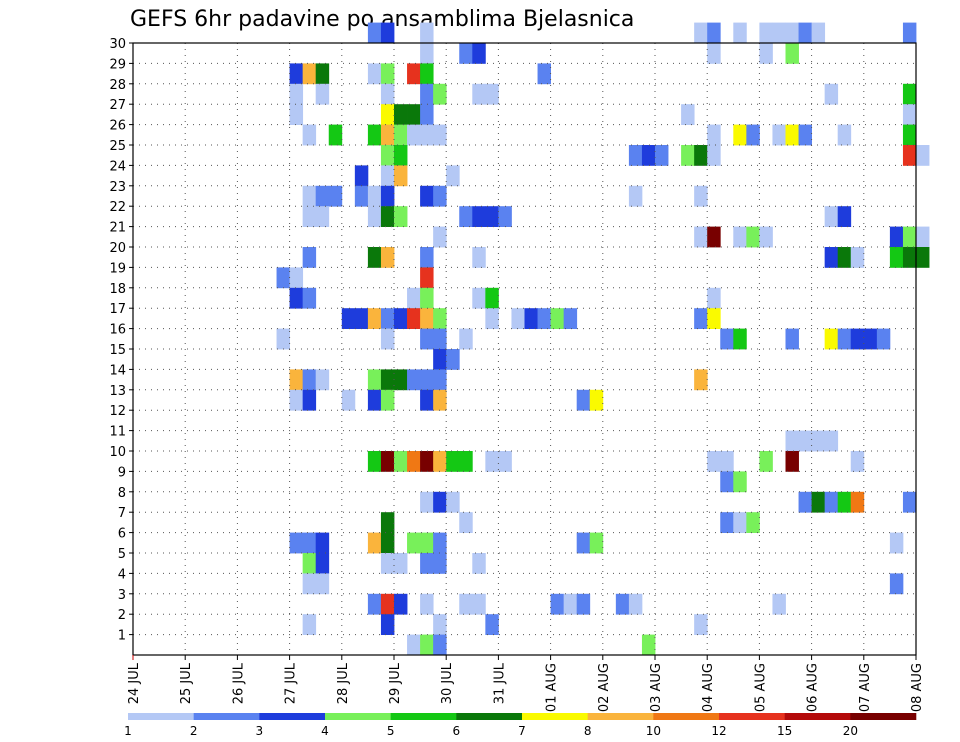 This screenshot has width=960, height=742. Describe the element at coordinates (122, 574) in the screenshot. I see `y-tick-label: 4` at that location.